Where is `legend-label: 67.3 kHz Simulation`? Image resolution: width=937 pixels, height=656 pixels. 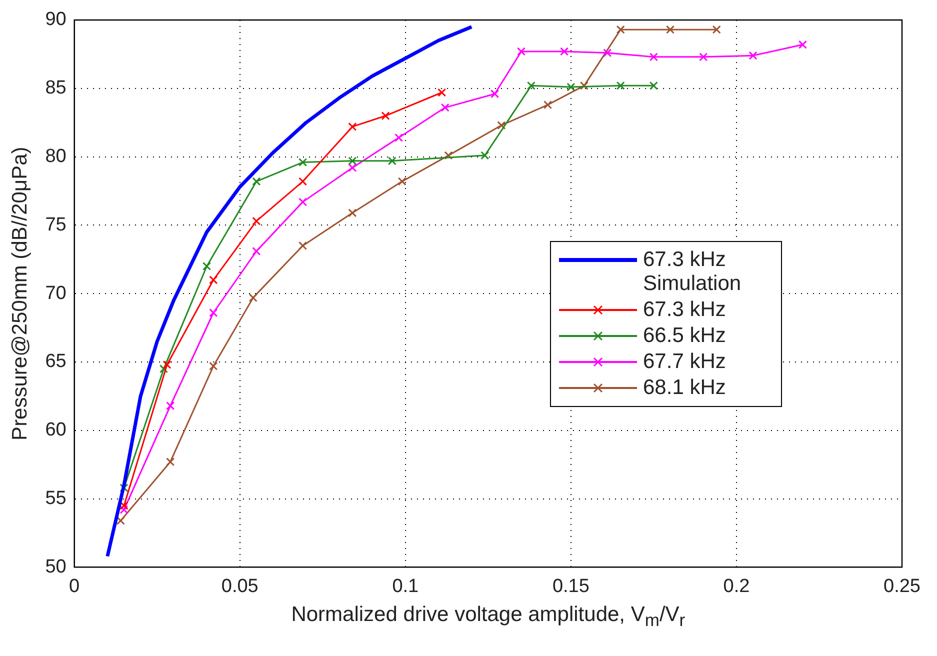
legend-label: 67.3 kHz Simulation is located at coordinates (692, 272).